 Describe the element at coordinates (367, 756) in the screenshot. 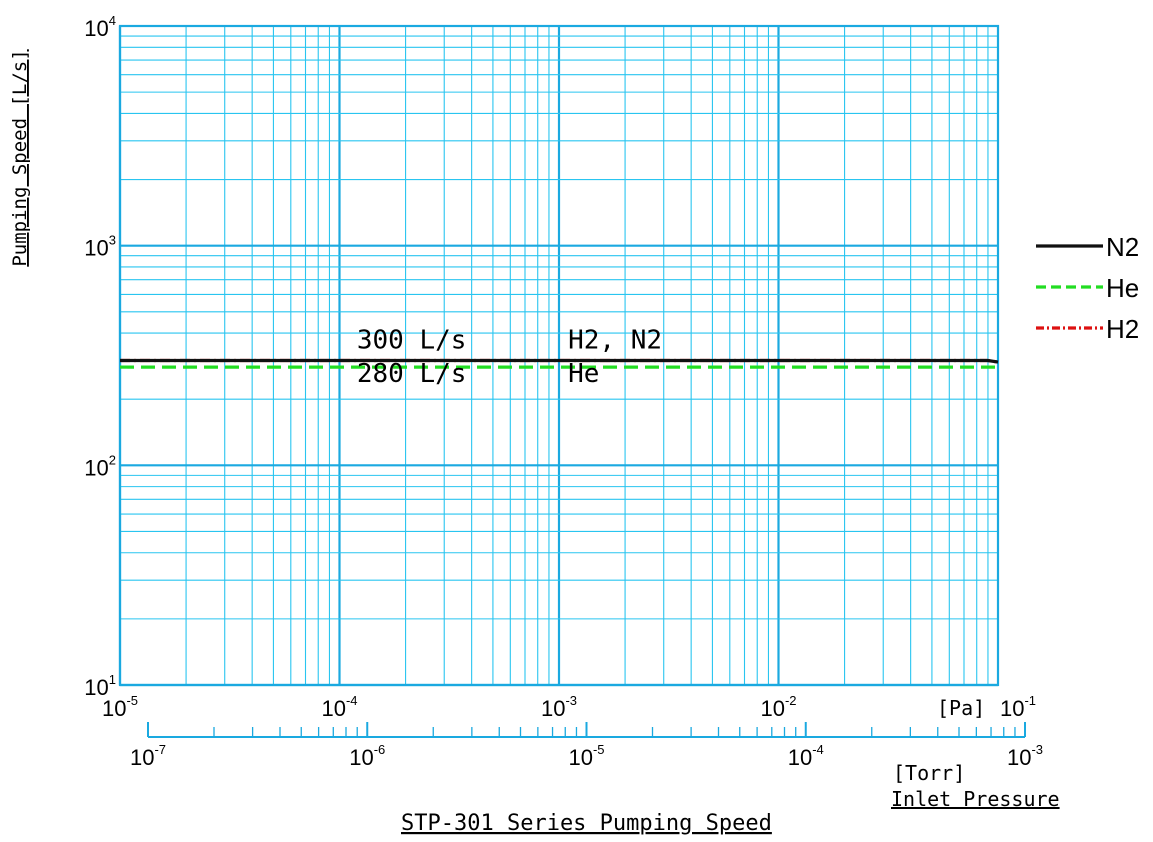

I see `torr-tick-label: 10⁻⁶` at that location.